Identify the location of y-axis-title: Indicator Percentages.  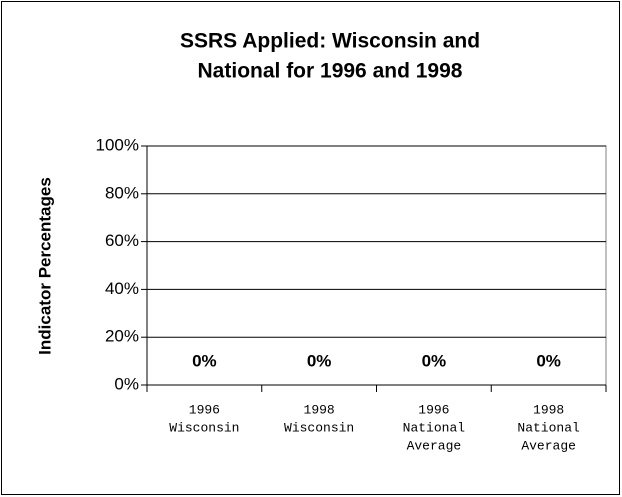
(44, 266).